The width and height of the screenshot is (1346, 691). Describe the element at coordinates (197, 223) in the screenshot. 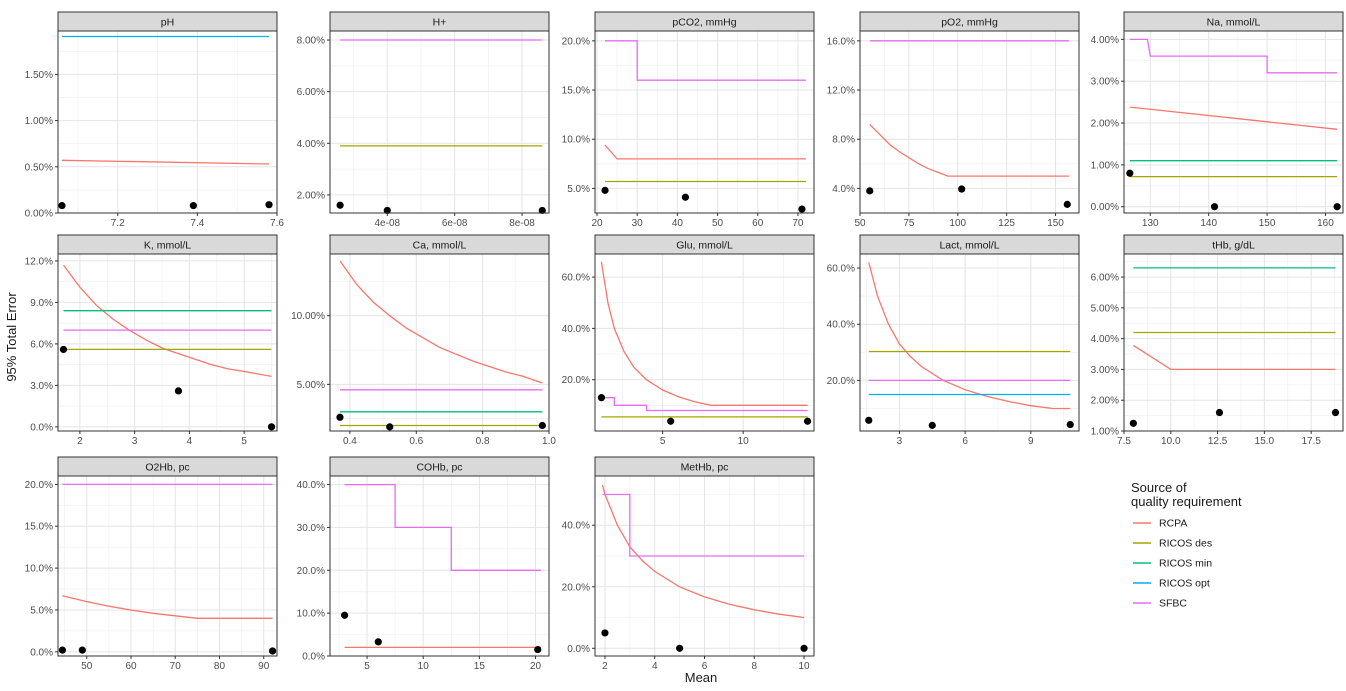

I see `x-tick-label: 7.4` at that location.